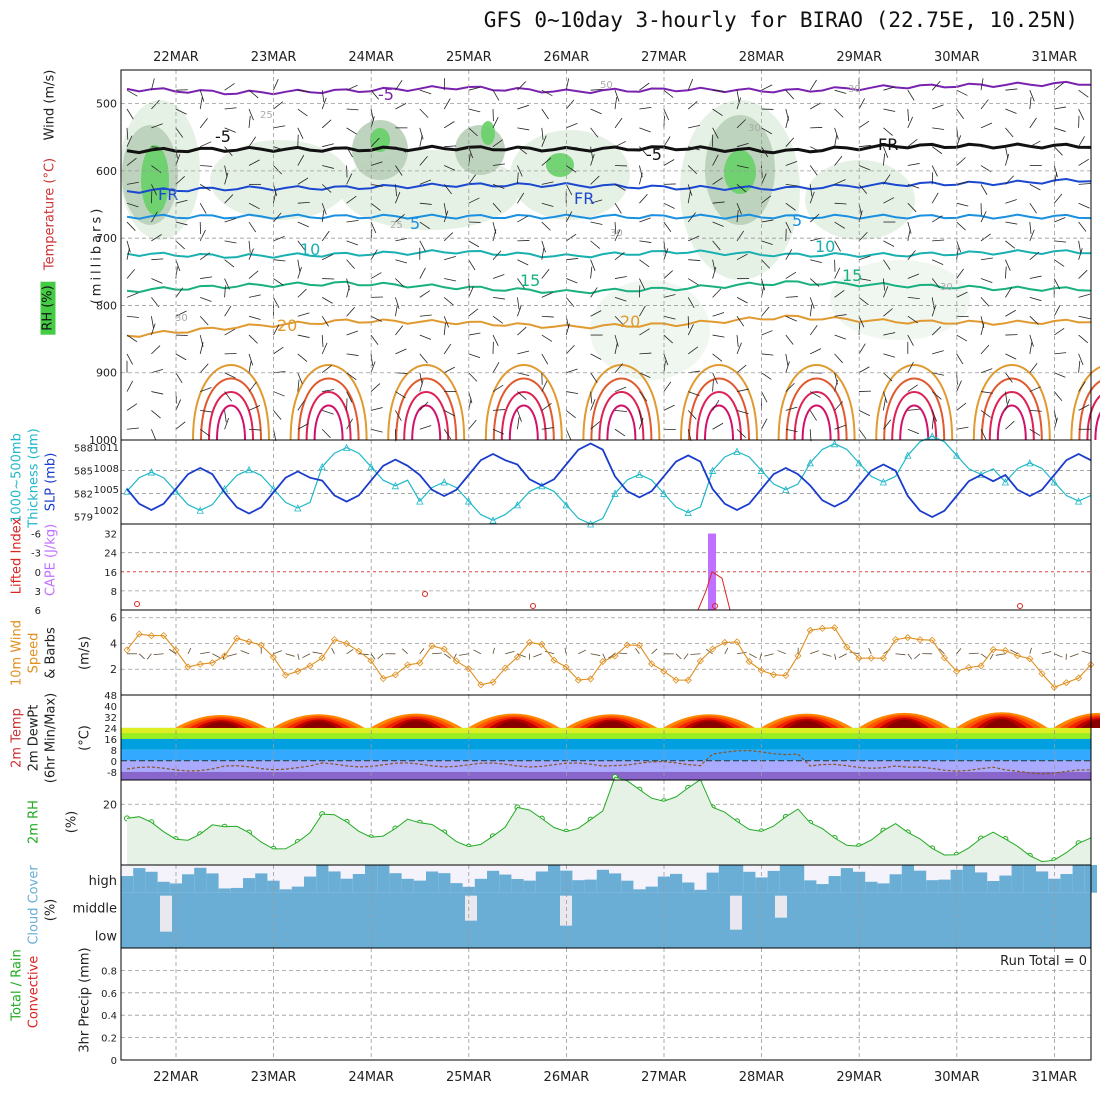 The height and width of the screenshot is (1100, 1100). What do you see at coordinates (606, 652) in the screenshot?
I see `wind-frame` at bounding box center [606, 652].